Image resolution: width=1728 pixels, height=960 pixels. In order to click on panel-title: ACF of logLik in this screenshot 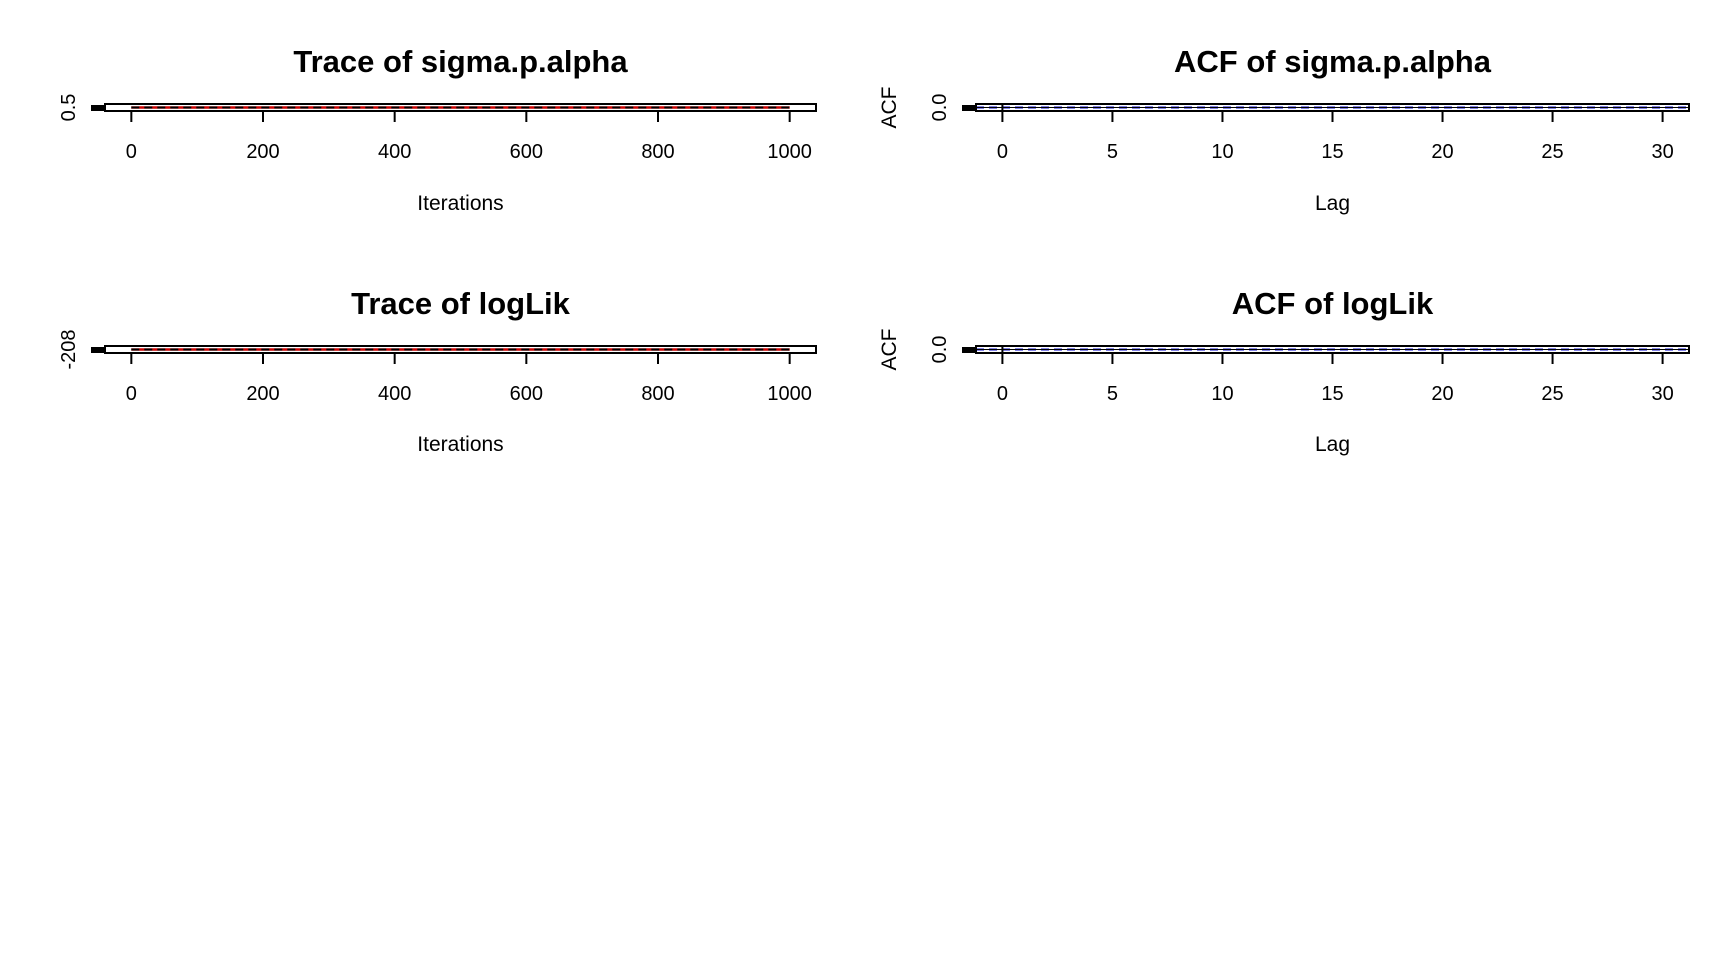, I will do `click(1333, 303)`.